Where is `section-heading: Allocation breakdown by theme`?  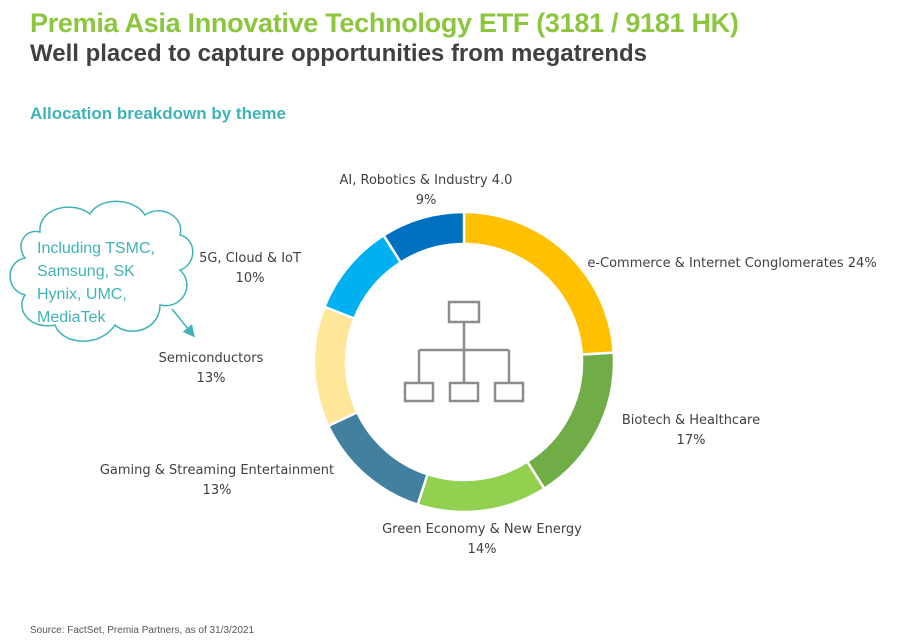
section-heading: Allocation breakdown by theme is located at coordinates (158, 113).